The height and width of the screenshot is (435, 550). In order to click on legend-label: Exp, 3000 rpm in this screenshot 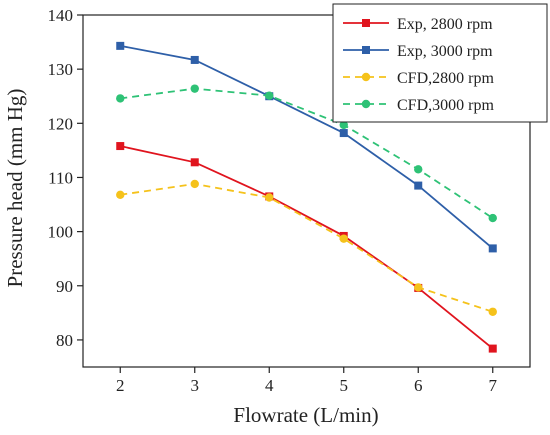, I will do `click(445, 51)`.